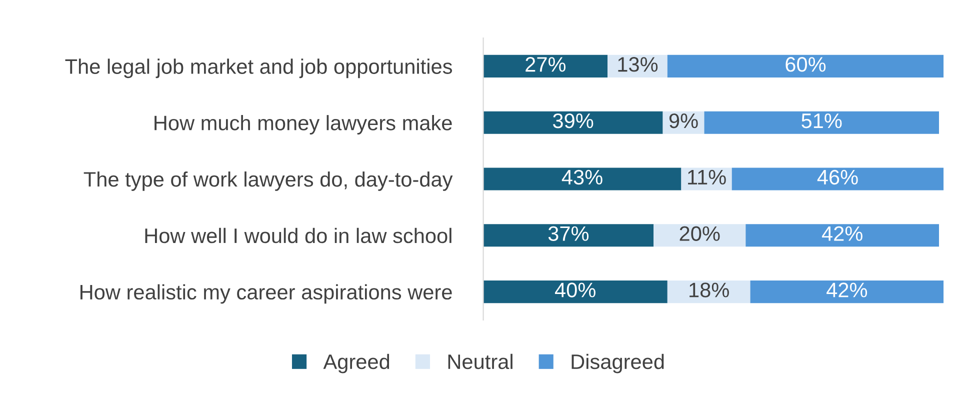 Image resolution: width=957 pixels, height=400 pixels. What do you see at coordinates (268, 181) in the screenshot?
I see `y-tick-label: The type of work lawyers do, day-to-day` at bounding box center [268, 181].